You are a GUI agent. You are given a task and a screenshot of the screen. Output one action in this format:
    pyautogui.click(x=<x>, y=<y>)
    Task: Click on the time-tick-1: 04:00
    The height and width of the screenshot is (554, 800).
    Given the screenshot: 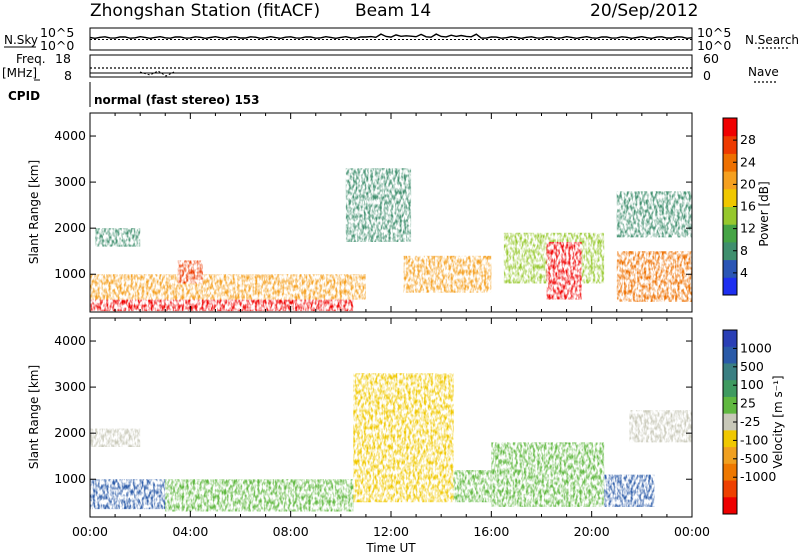 What is the action you would take?
    pyautogui.click(x=190, y=531)
    